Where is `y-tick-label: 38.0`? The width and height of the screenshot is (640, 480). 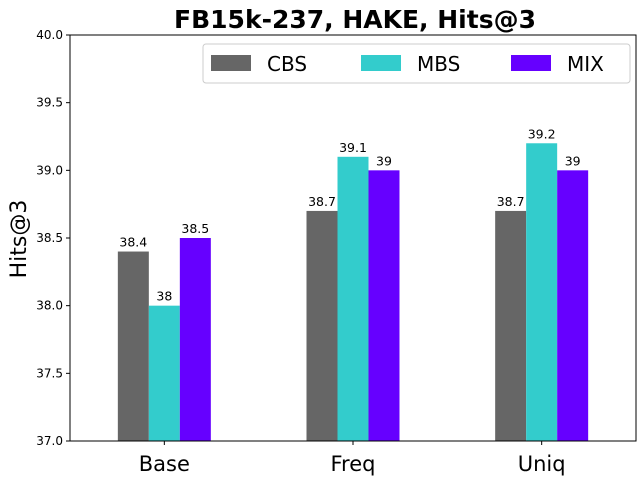 y-tick-label: 38.0 is located at coordinates (49, 306).